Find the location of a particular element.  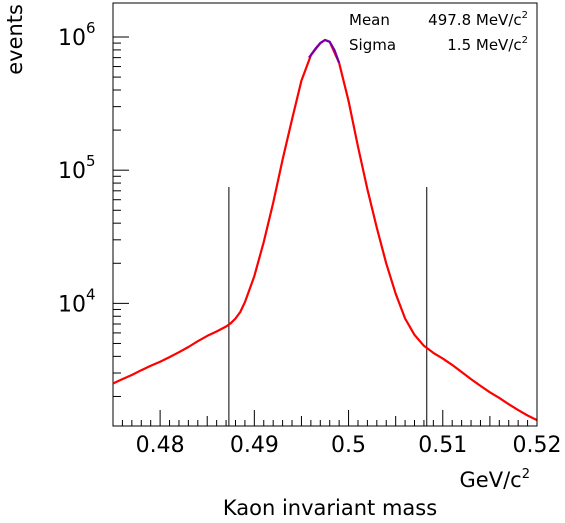

stat-mean-value: 497.8 MeV/c2 is located at coordinates (478, 19).